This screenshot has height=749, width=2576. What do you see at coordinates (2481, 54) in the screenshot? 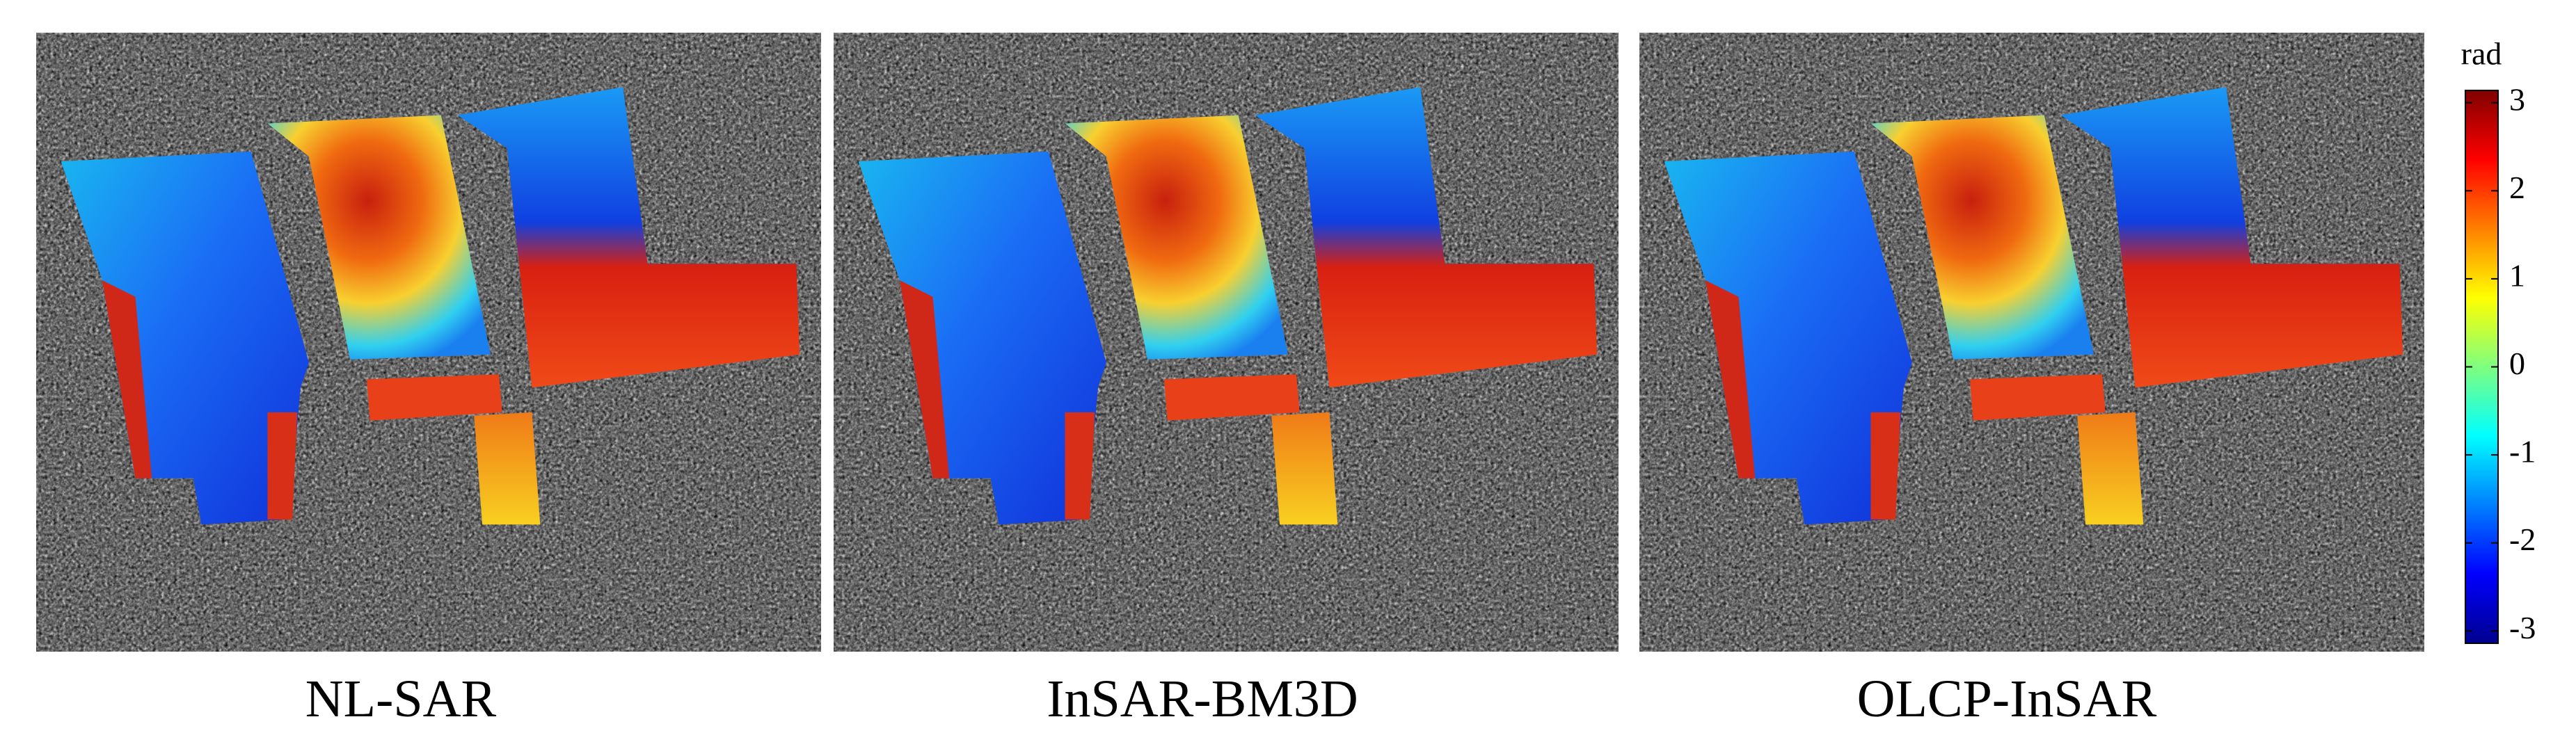
I see `colorbar-label: rad` at bounding box center [2481, 54].